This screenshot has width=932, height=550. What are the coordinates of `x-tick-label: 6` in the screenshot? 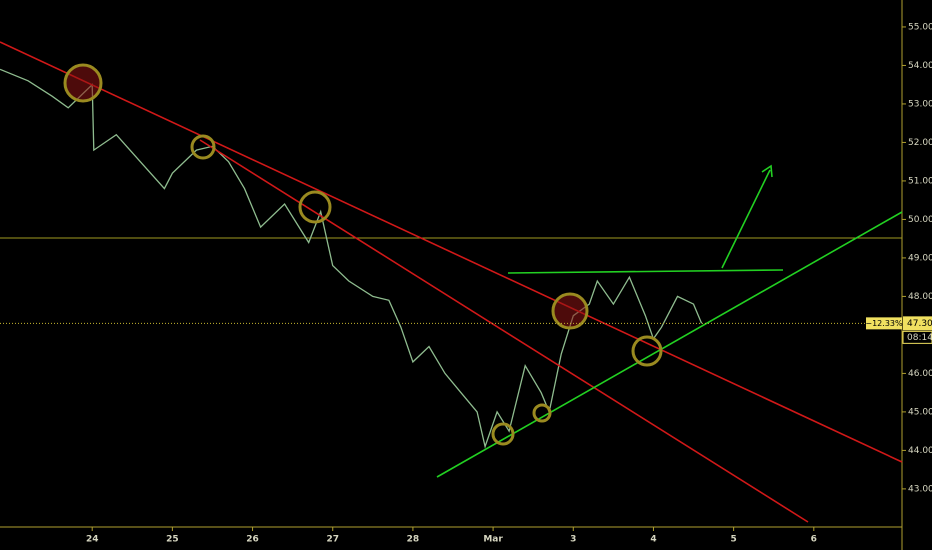 It's located at (814, 540).